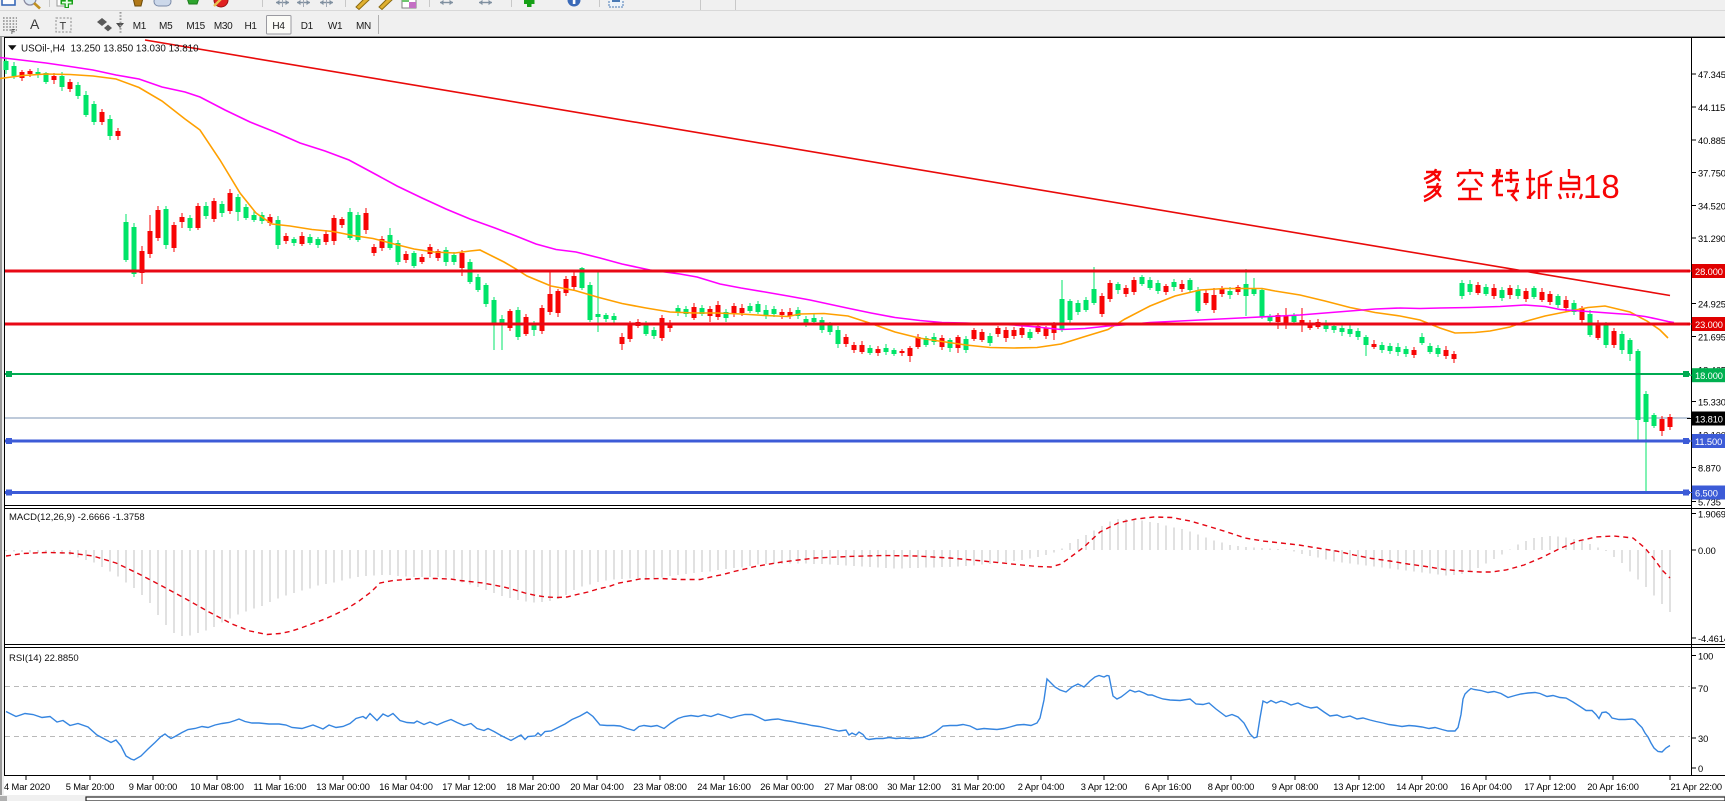 The width and height of the screenshot is (1725, 801). Describe the element at coordinates (1700, 769) in the screenshot. I see `svg-text: 0` at that location.